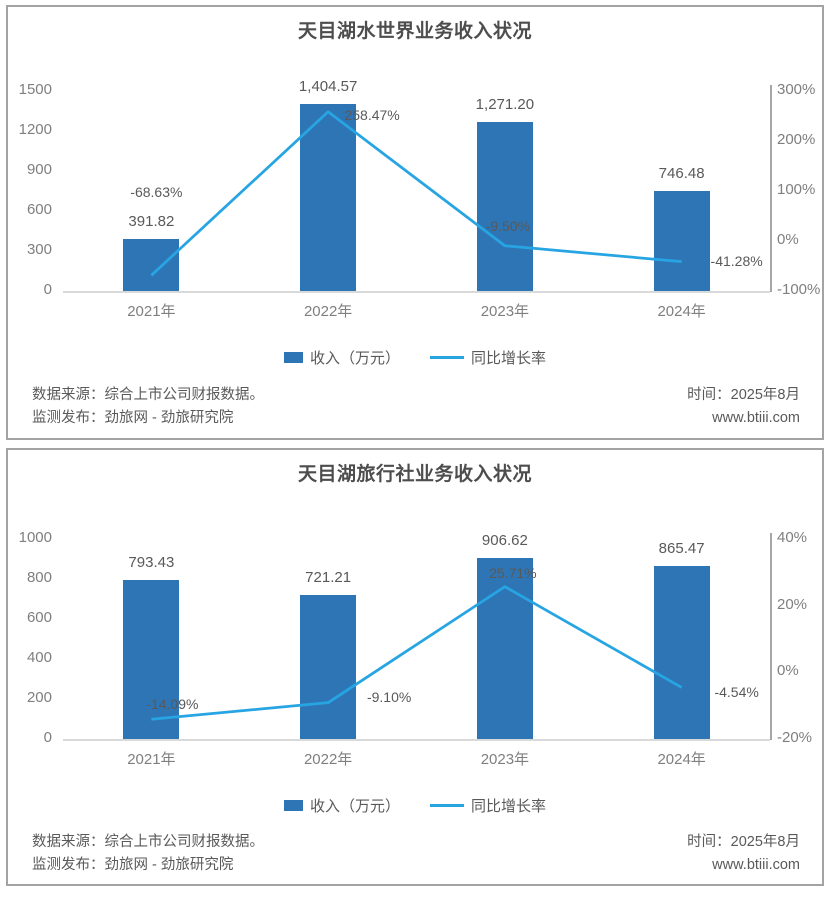 This screenshot has width=830, height=897. Describe the element at coordinates (39, 169) in the screenshot. I see `left-axis-tick-label: 900` at that location.